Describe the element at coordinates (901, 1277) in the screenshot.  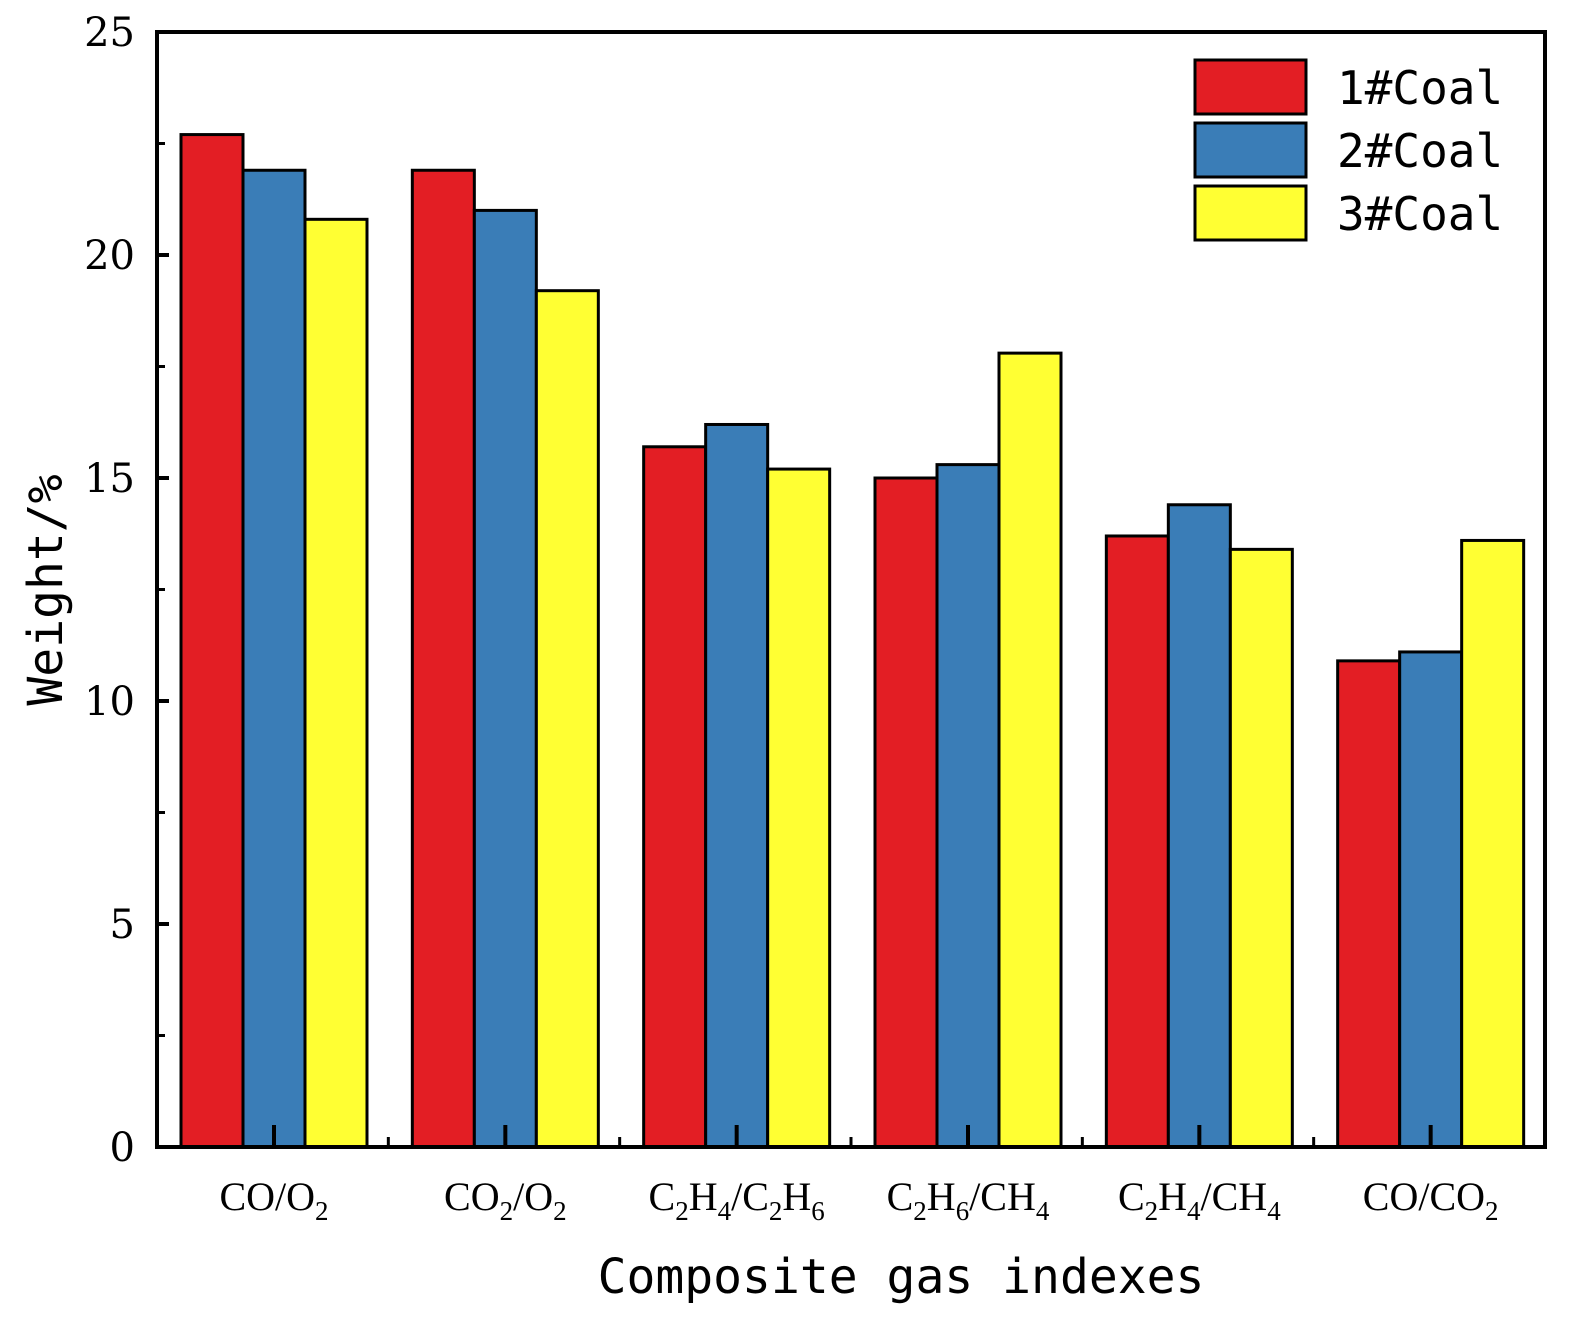
I see `x-axis-title: Composite gas indexes` at that location.